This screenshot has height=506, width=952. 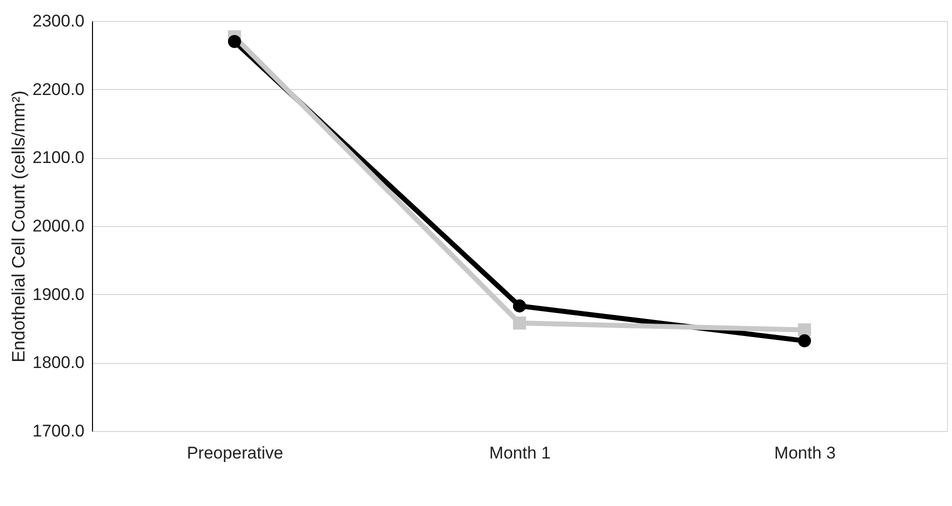 What do you see at coordinates (58, 362) in the screenshot?
I see `y-tick-label: 1800.0` at bounding box center [58, 362].